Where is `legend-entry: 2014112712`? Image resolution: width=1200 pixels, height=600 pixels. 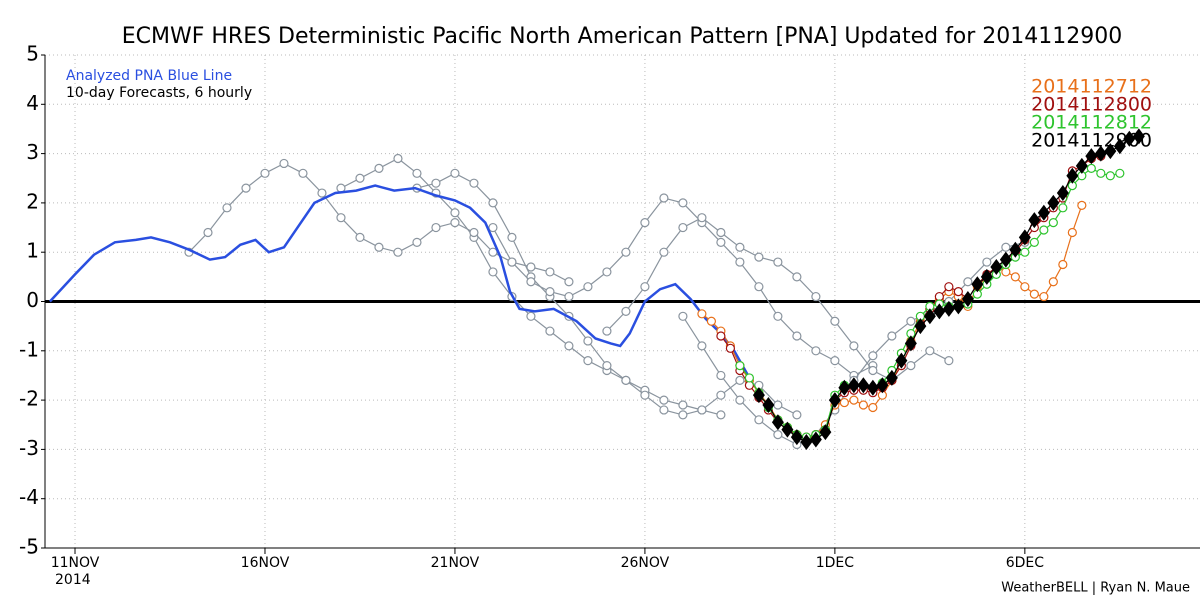
legend-entry: 2014112712 is located at coordinates (1091, 87).